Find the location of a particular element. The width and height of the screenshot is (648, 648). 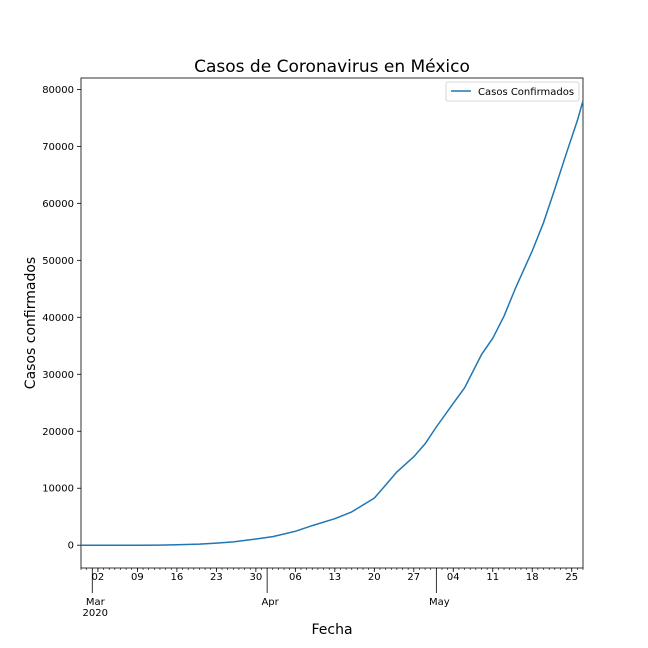

y-tick-label: 80000 is located at coordinates (58, 90).